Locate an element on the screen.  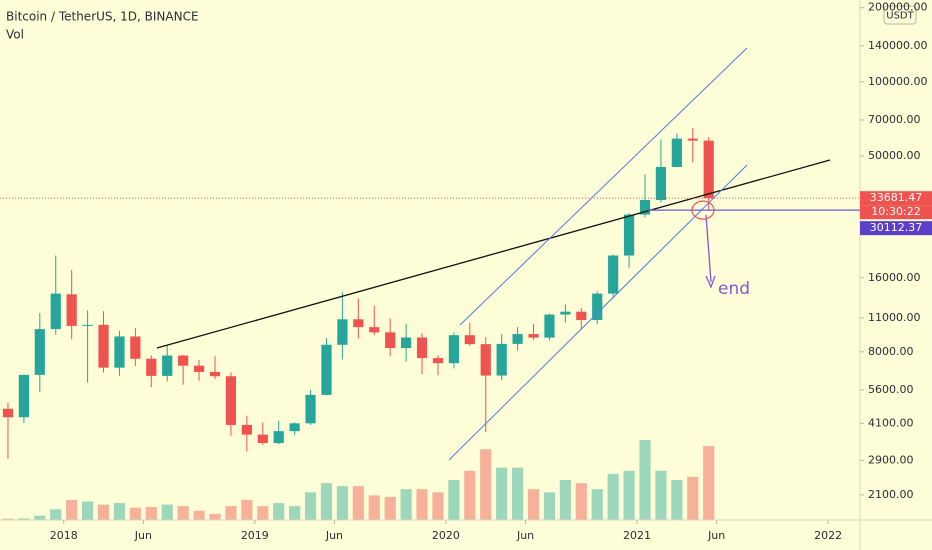
y-tick-label: 100000.00 is located at coordinates (898, 81).